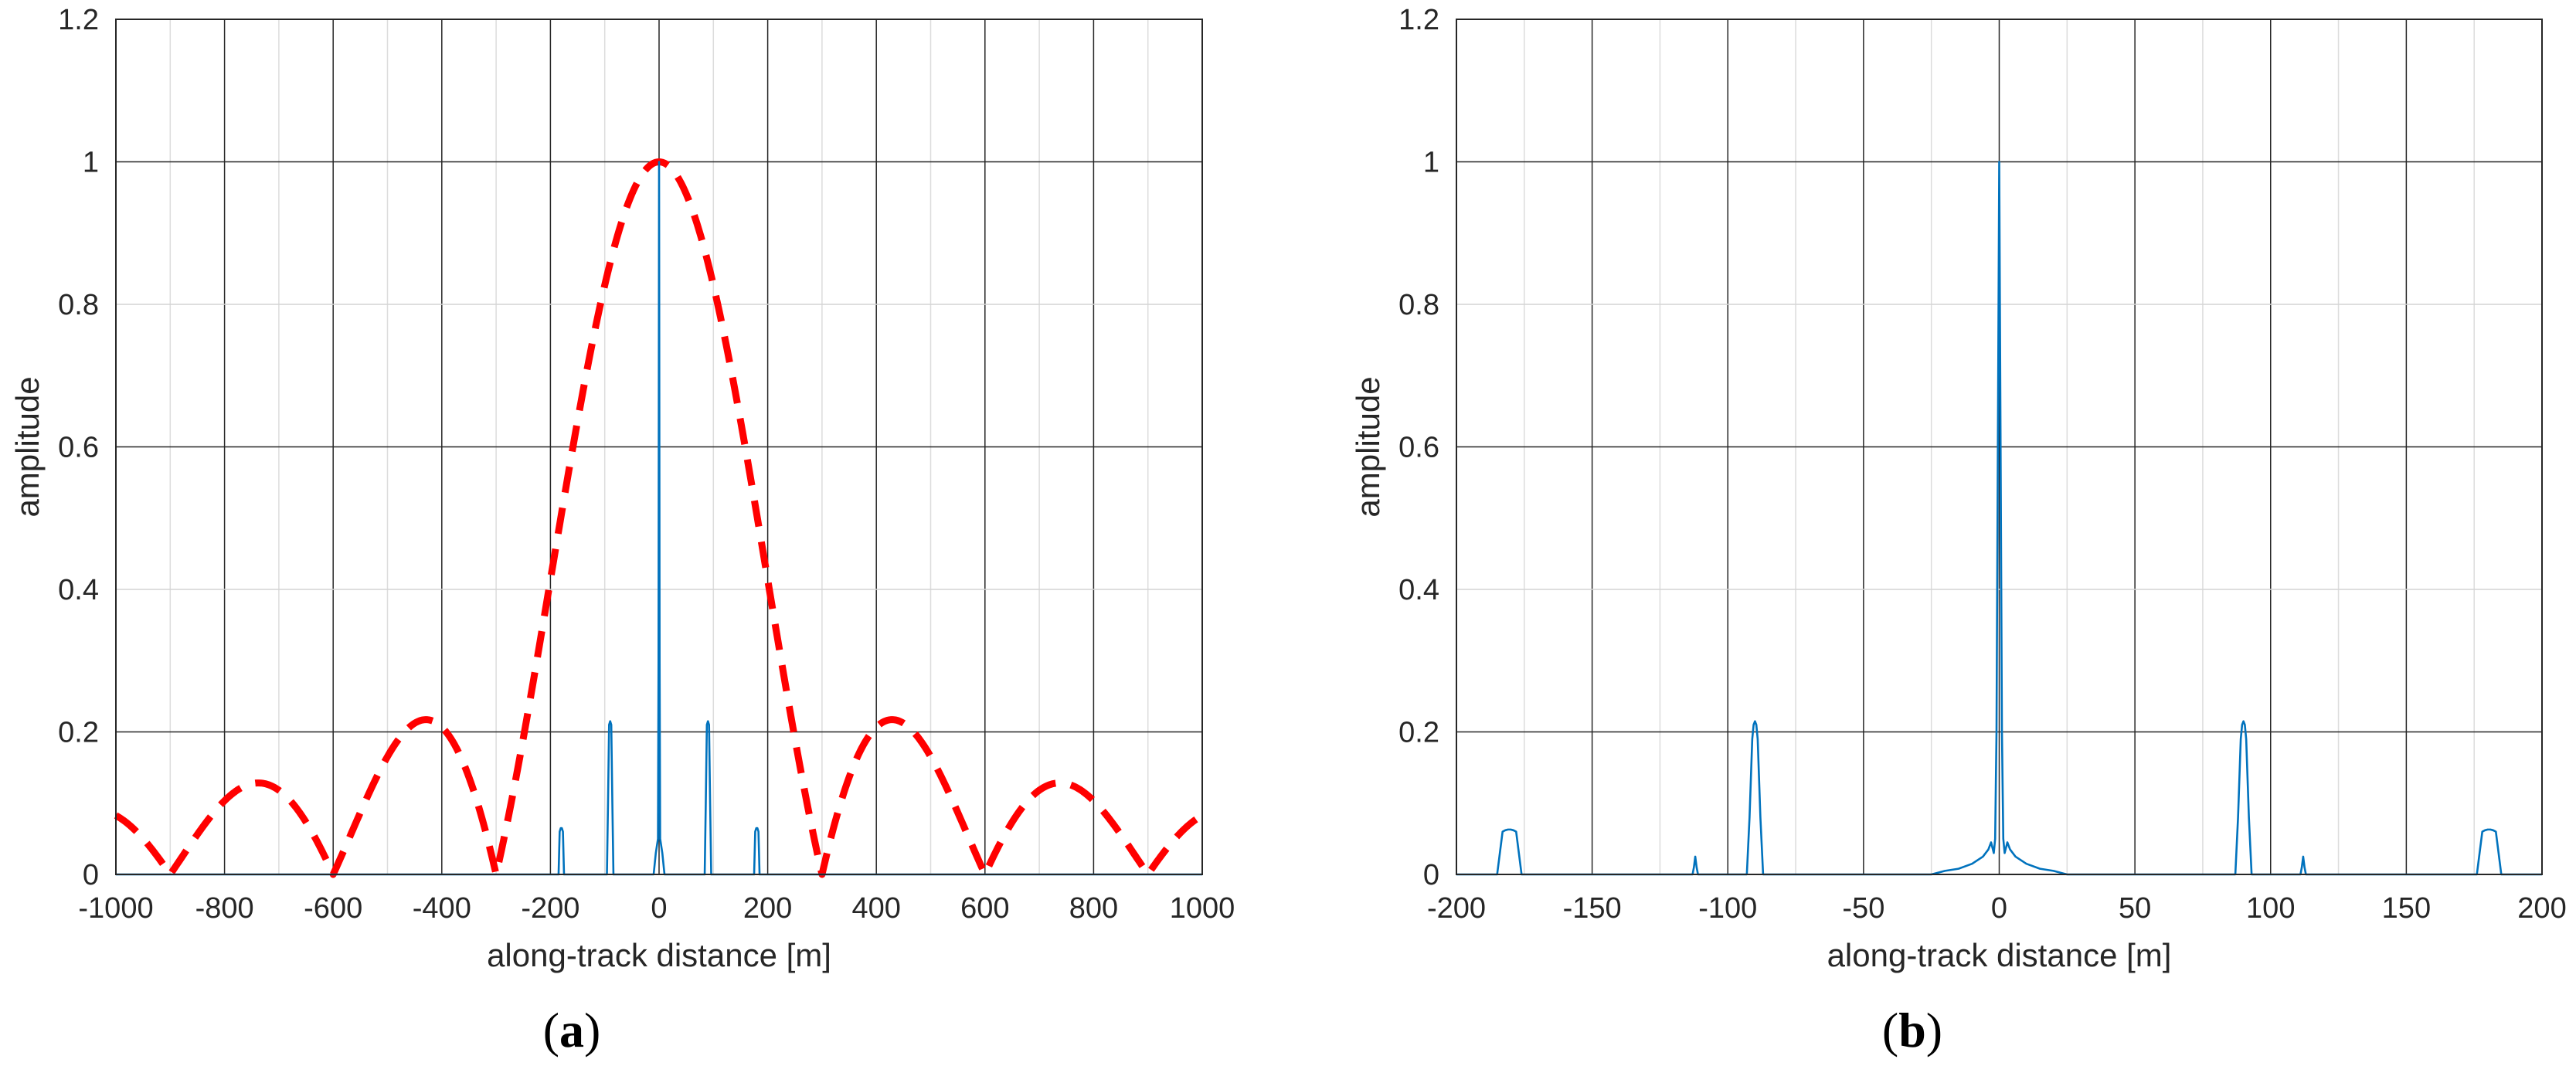 The height and width of the screenshot is (1066, 2576). I want to click on x-tick-label: -150, so click(1592, 909).